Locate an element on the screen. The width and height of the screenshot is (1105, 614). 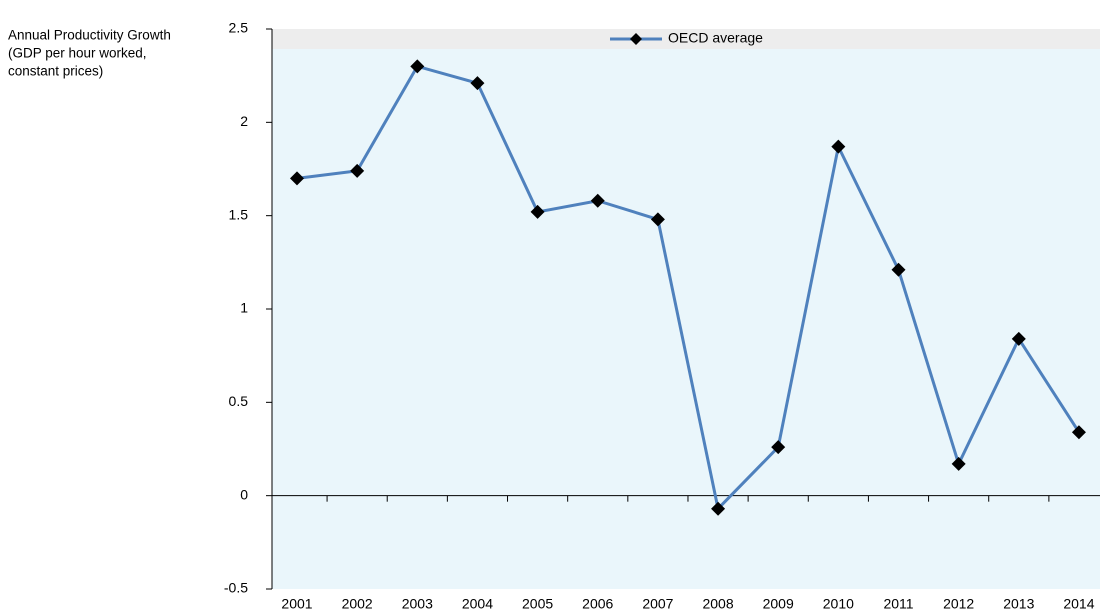
legend-label: OECD average is located at coordinates (715, 38).